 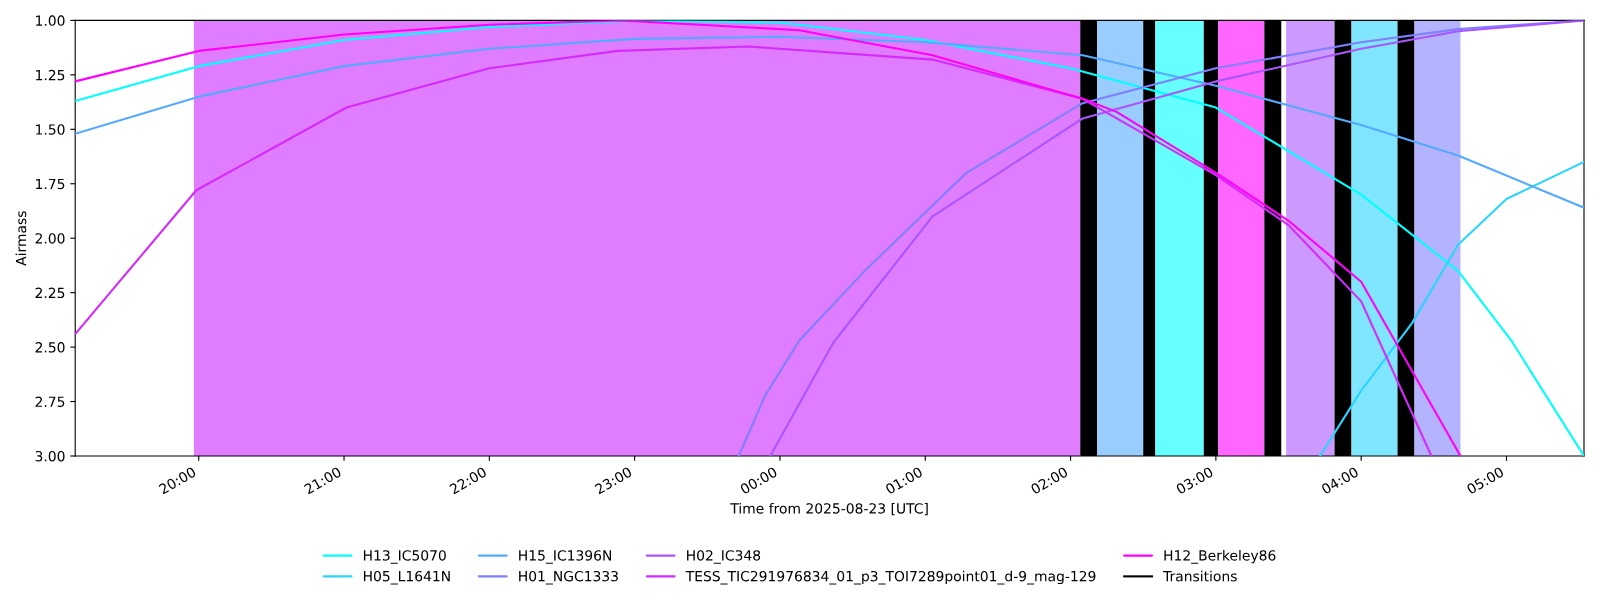 What do you see at coordinates (50, 402) in the screenshot?
I see `y-tick-label: 2.75` at bounding box center [50, 402].